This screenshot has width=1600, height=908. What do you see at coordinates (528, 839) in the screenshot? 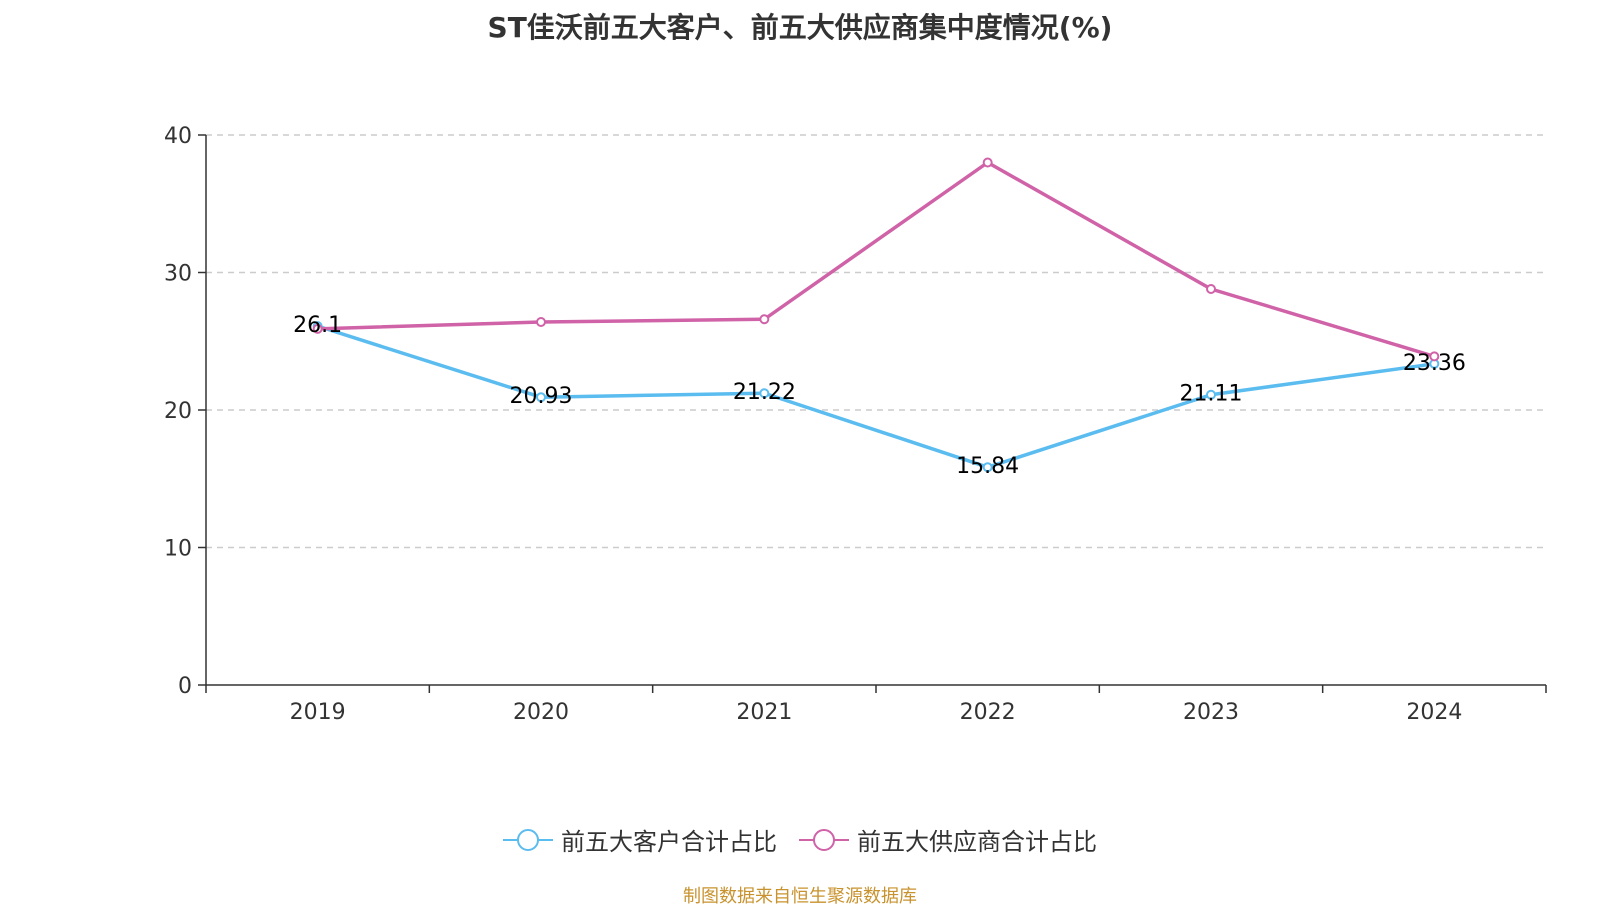
I see `legend-marker-customers` at bounding box center [528, 839].